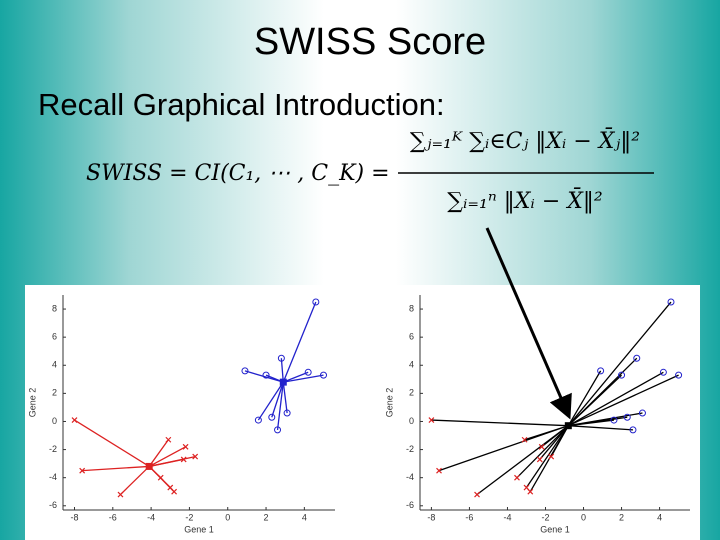 The height and width of the screenshot is (540, 720). Describe the element at coordinates (583, 517) in the screenshot. I see `x-tick-label: 0` at that location.